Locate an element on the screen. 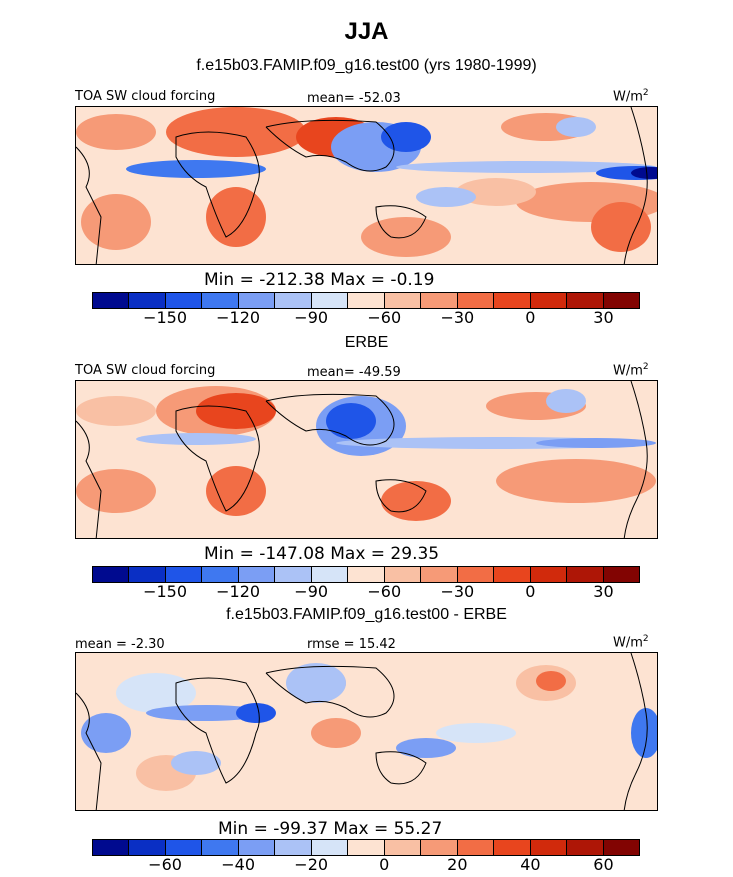 The image size is (733, 877). panel3-minmax: Min = -99.37 Max = 55.27 is located at coordinates (330, 829).